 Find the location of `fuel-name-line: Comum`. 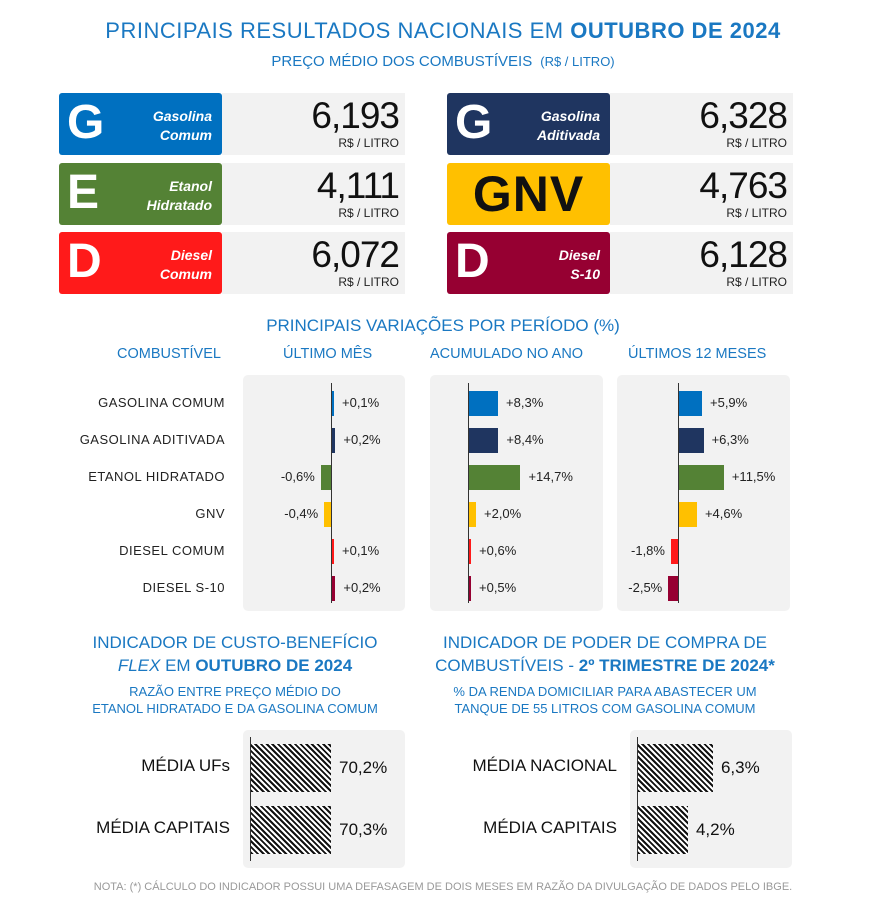

fuel-name-line: Comum is located at coordinates (185, 274).